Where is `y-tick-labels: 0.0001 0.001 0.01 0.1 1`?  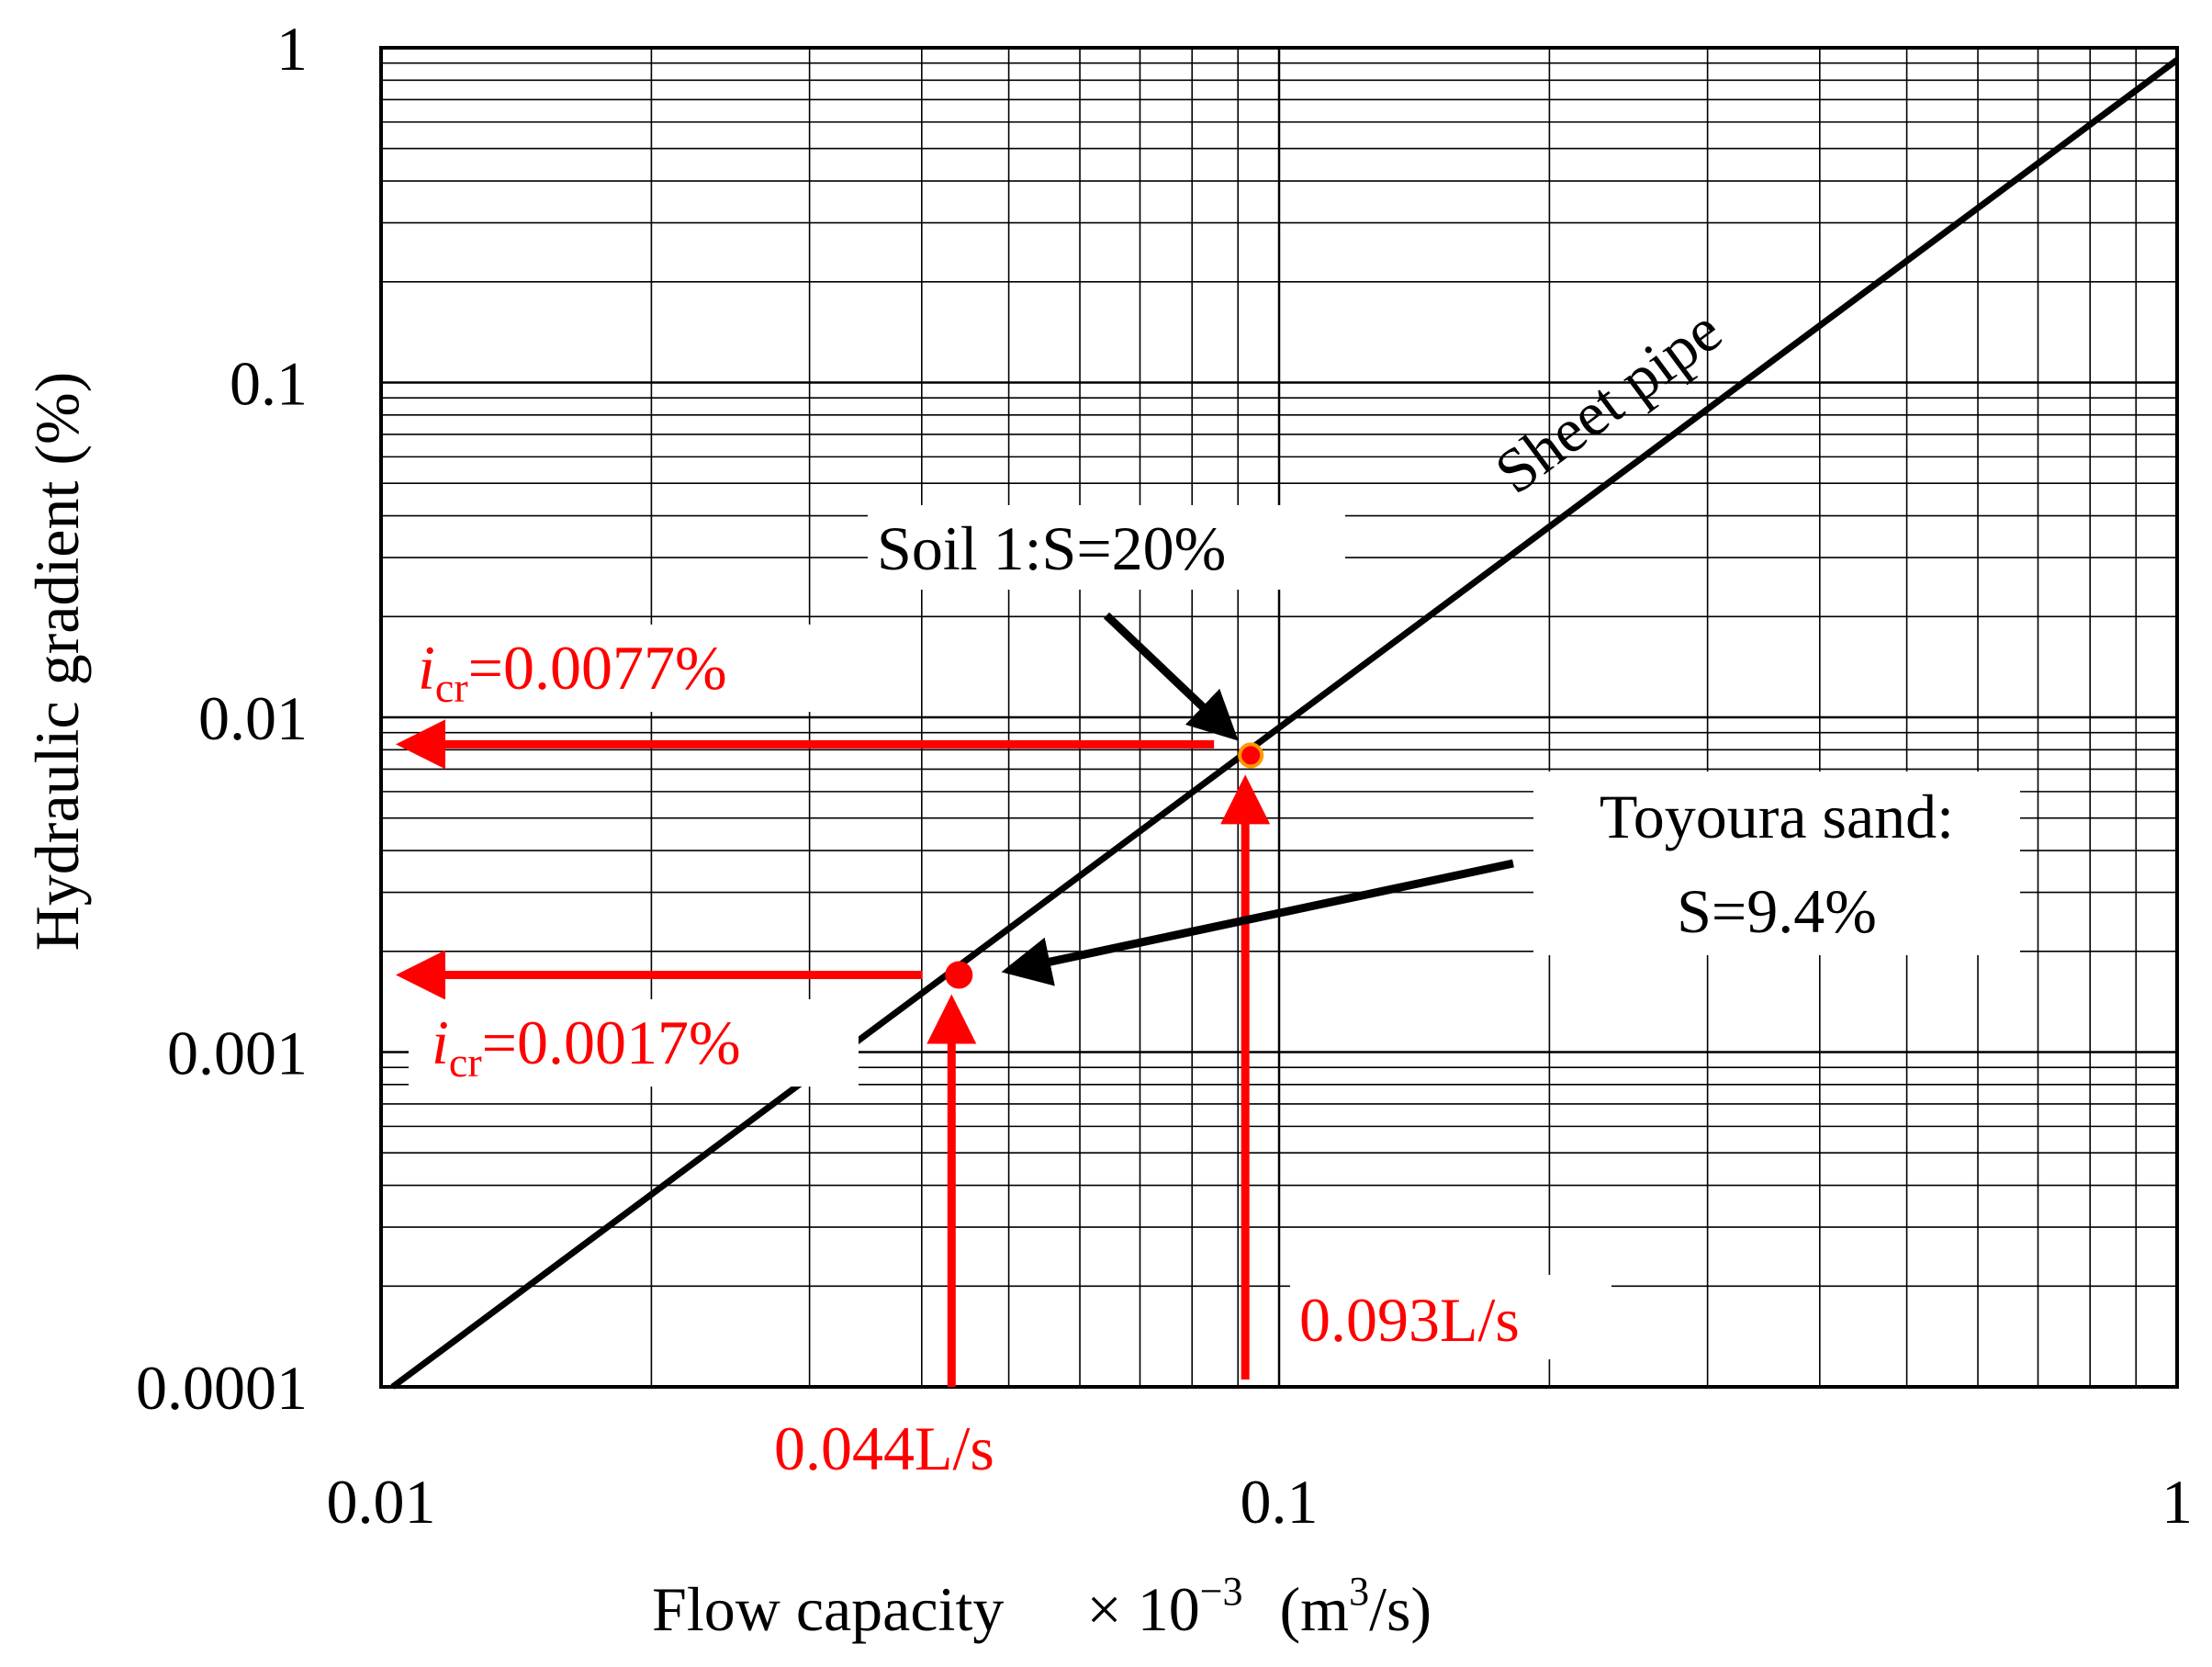 y-tick-labels: 0.0001 0.001 0.01 0.1 1 is located at coordinates (222, 718).